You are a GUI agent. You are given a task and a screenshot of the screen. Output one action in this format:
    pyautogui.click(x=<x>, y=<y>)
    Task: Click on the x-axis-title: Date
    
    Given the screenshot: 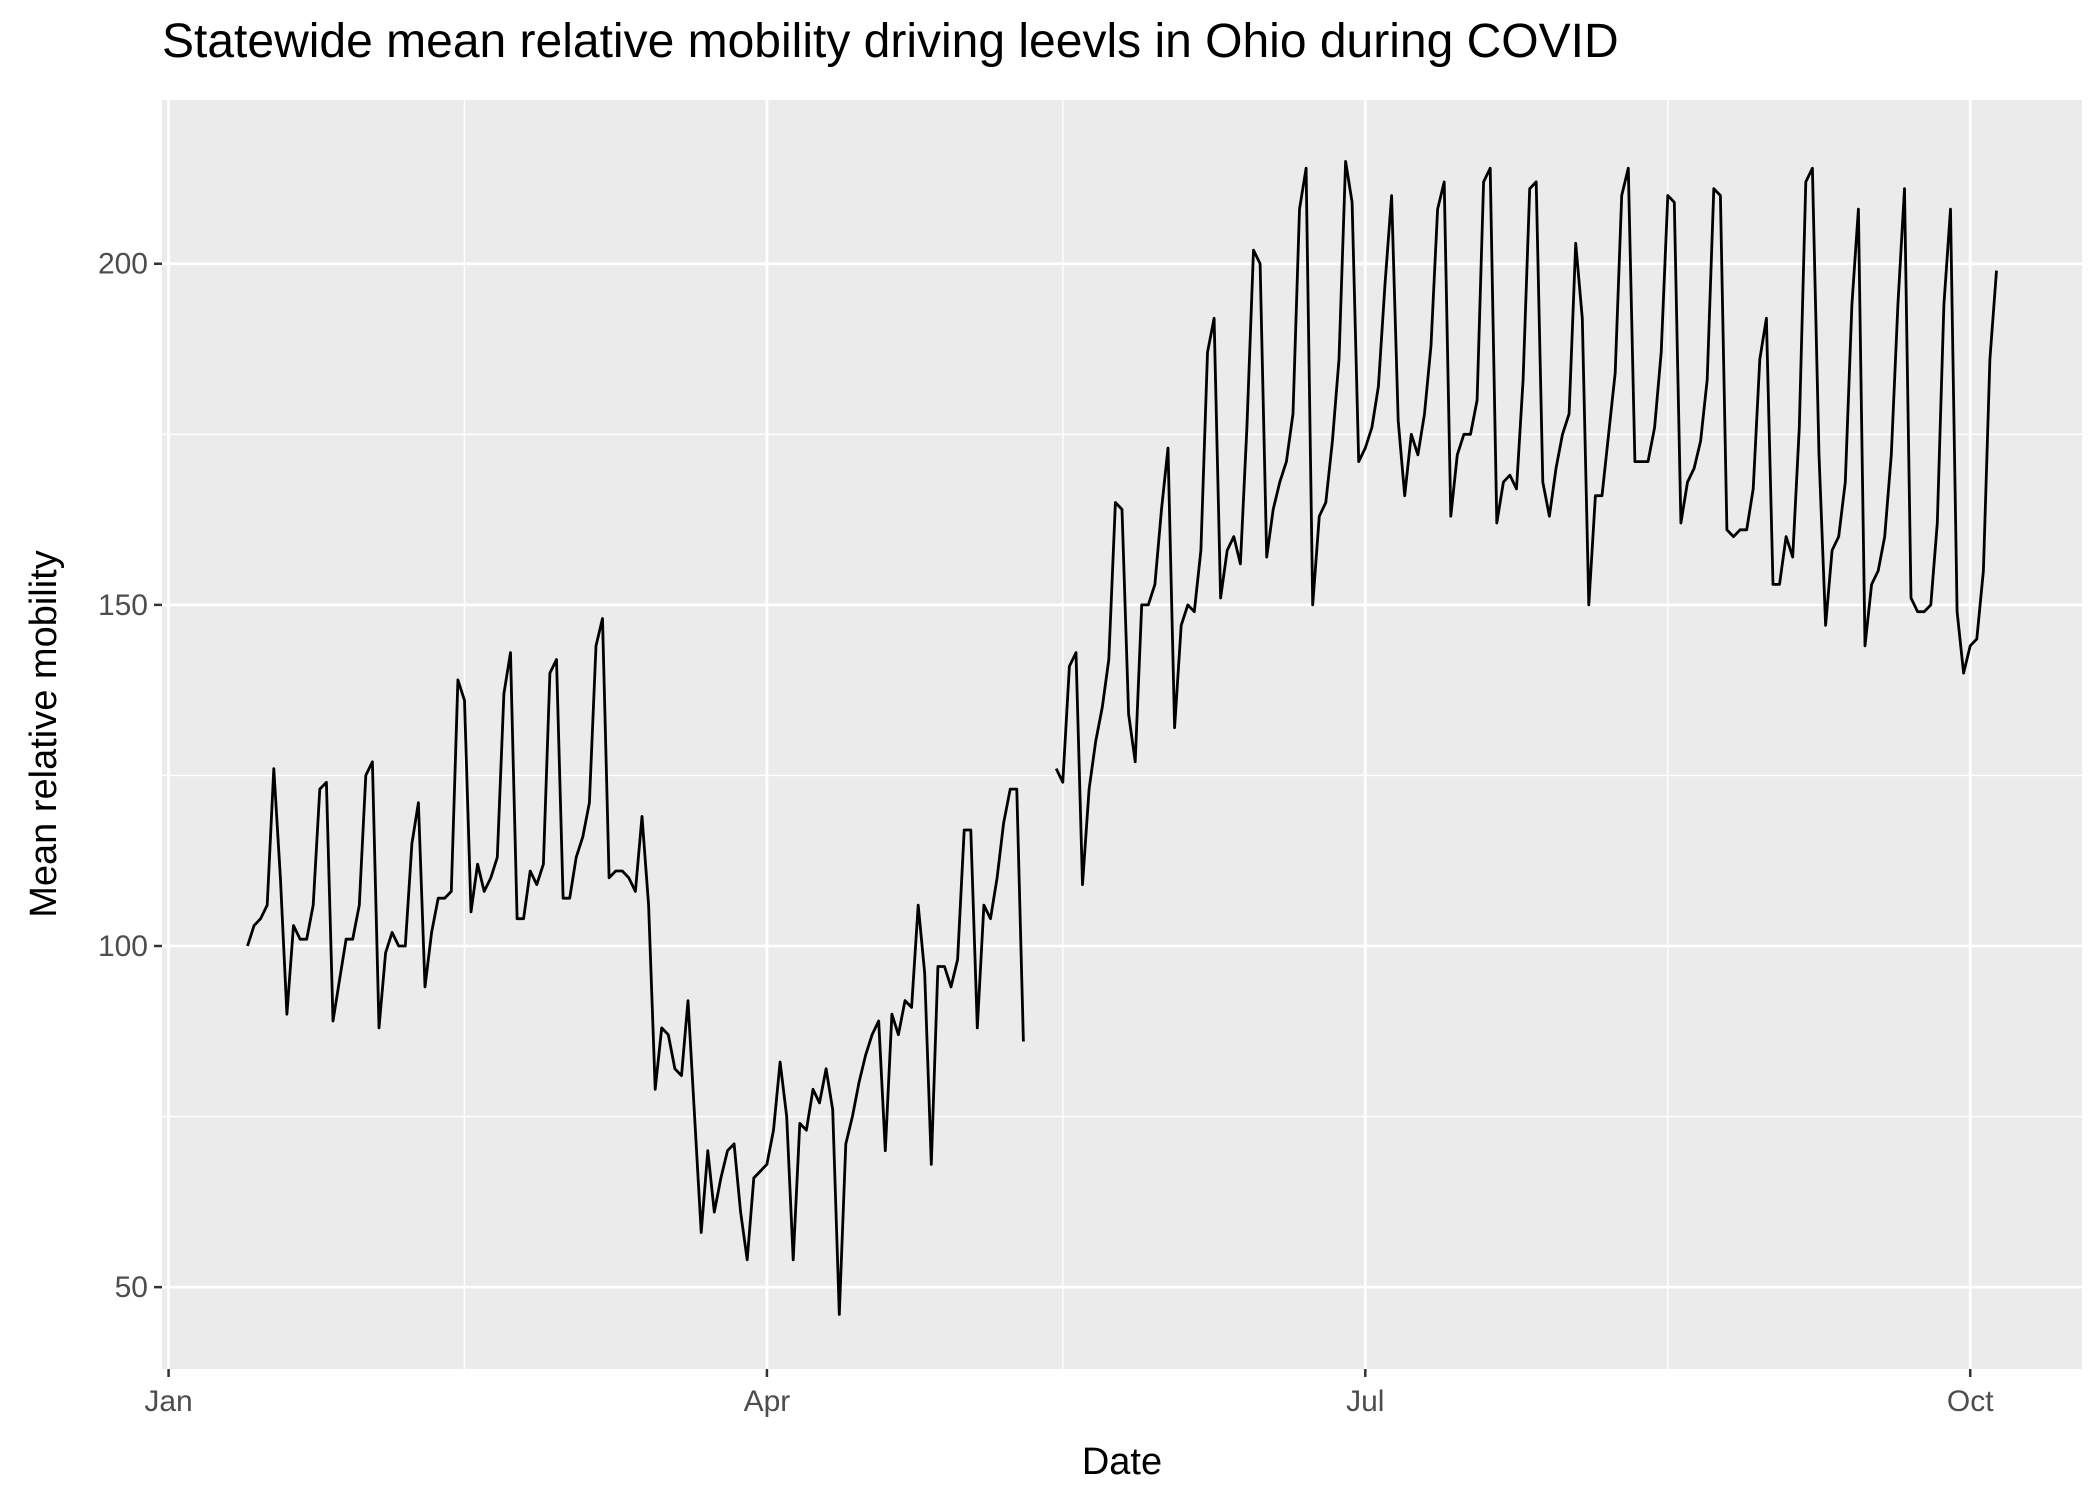 What is the action you would take?
    pyautogui.click(x=1122, y=1462)
    